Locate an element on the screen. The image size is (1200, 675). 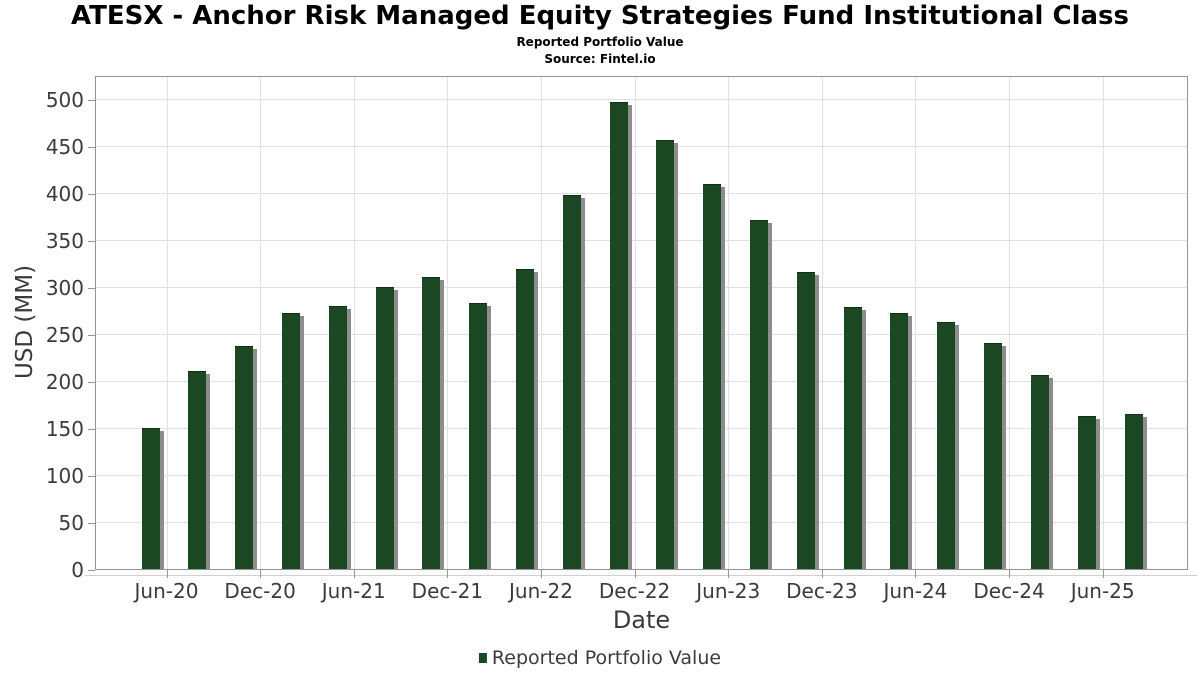
y-tick-label: 300 is located at coordinates (64, 288).